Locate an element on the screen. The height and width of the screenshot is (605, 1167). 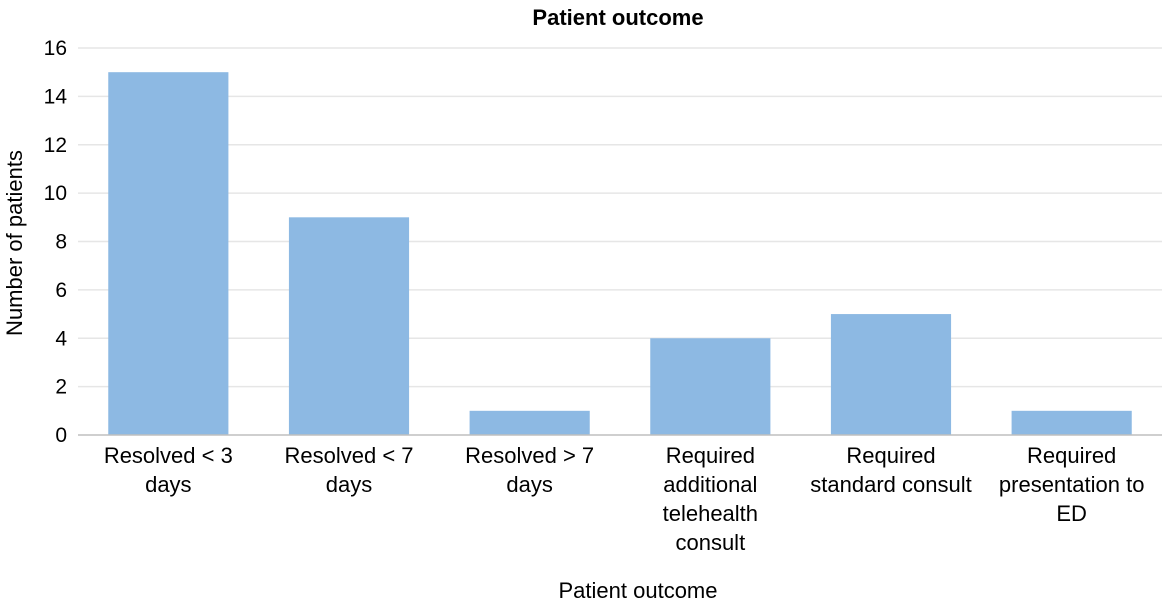
y-tick-label: 0 is located at coordinates (61, 435).